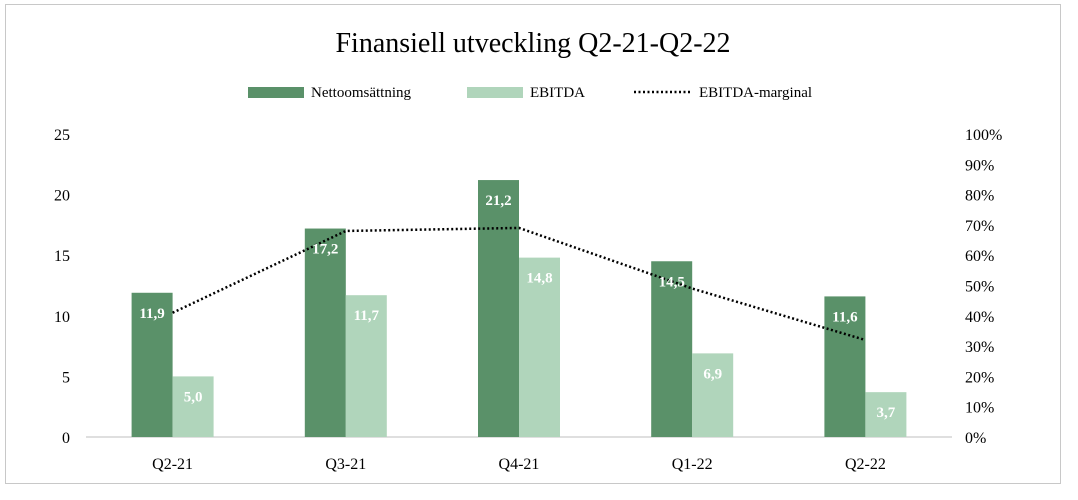  What do you see at coordinates (495, 92) in the screenshot?
I see `legend-swatch-ebitda` at bounding box center [495, 92].